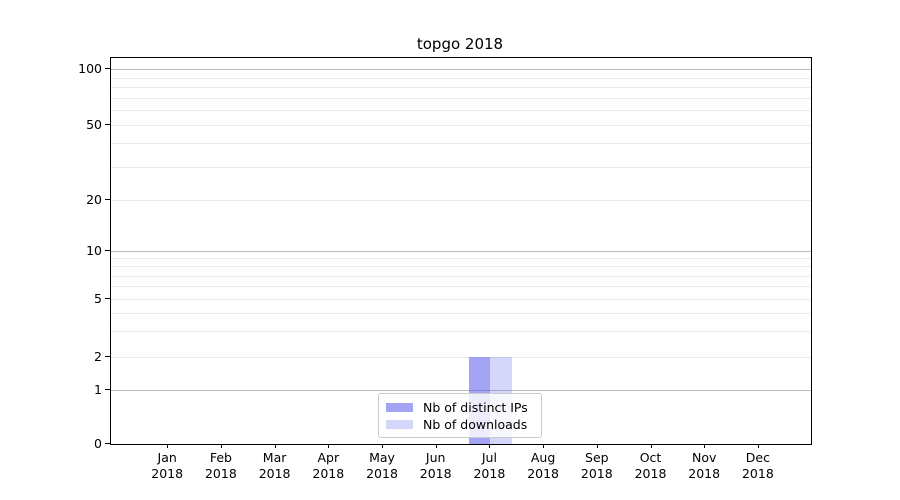  I want to click on legend: Nb of distinct IPs Nb of downloads, so click(460, 415).